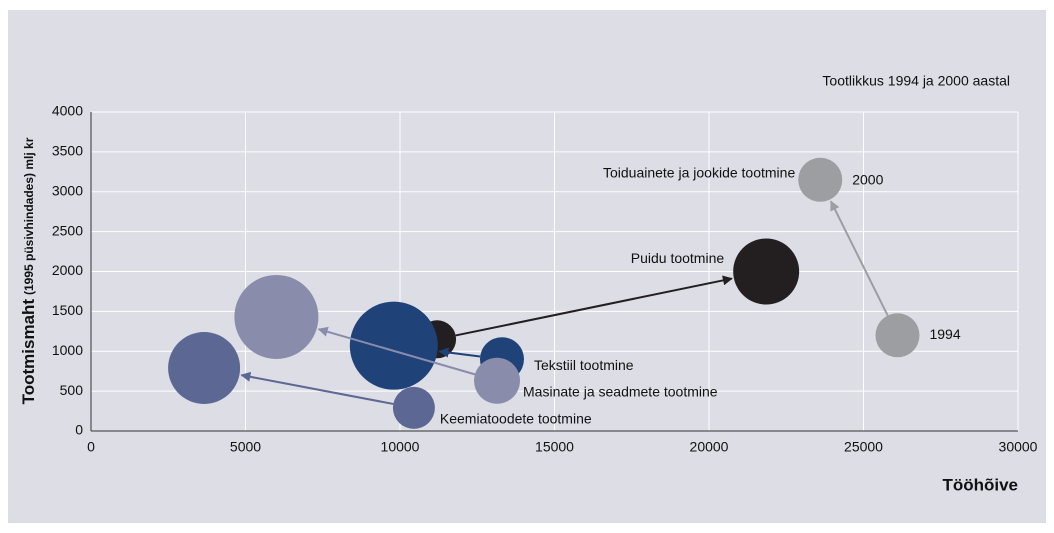  What do you see at coordinates (709, 447) in the screenshot?
I see `x-tick-label: 20000` at bounding box center [709, 447].